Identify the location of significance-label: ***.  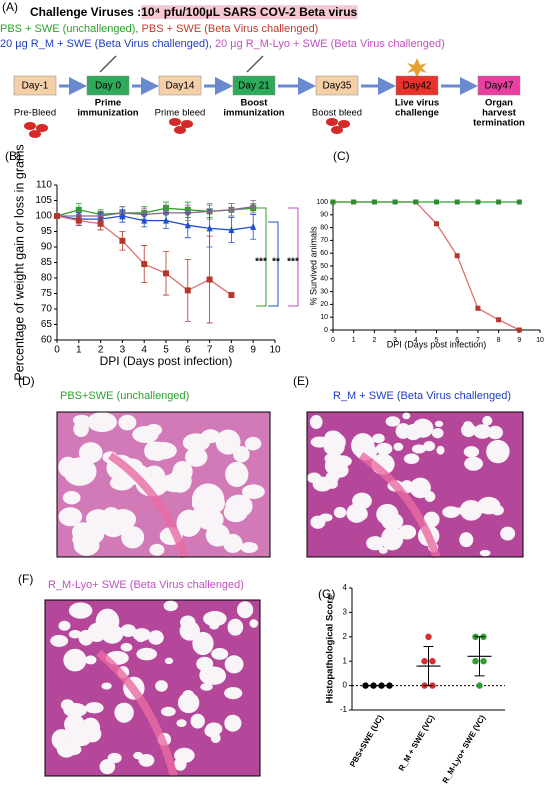
(261, 262).